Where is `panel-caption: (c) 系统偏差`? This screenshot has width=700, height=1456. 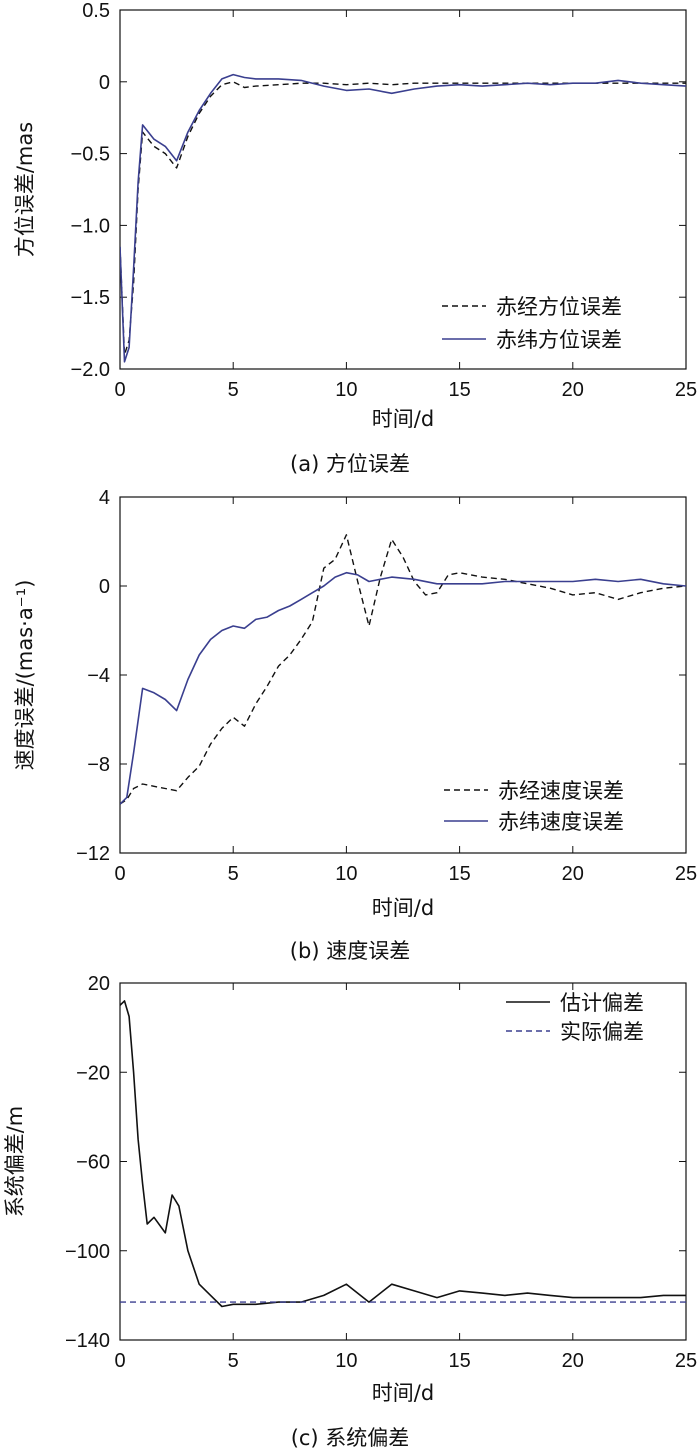 panel-caption: (c) 系统偏差 is located at coordinates (350, 1438).